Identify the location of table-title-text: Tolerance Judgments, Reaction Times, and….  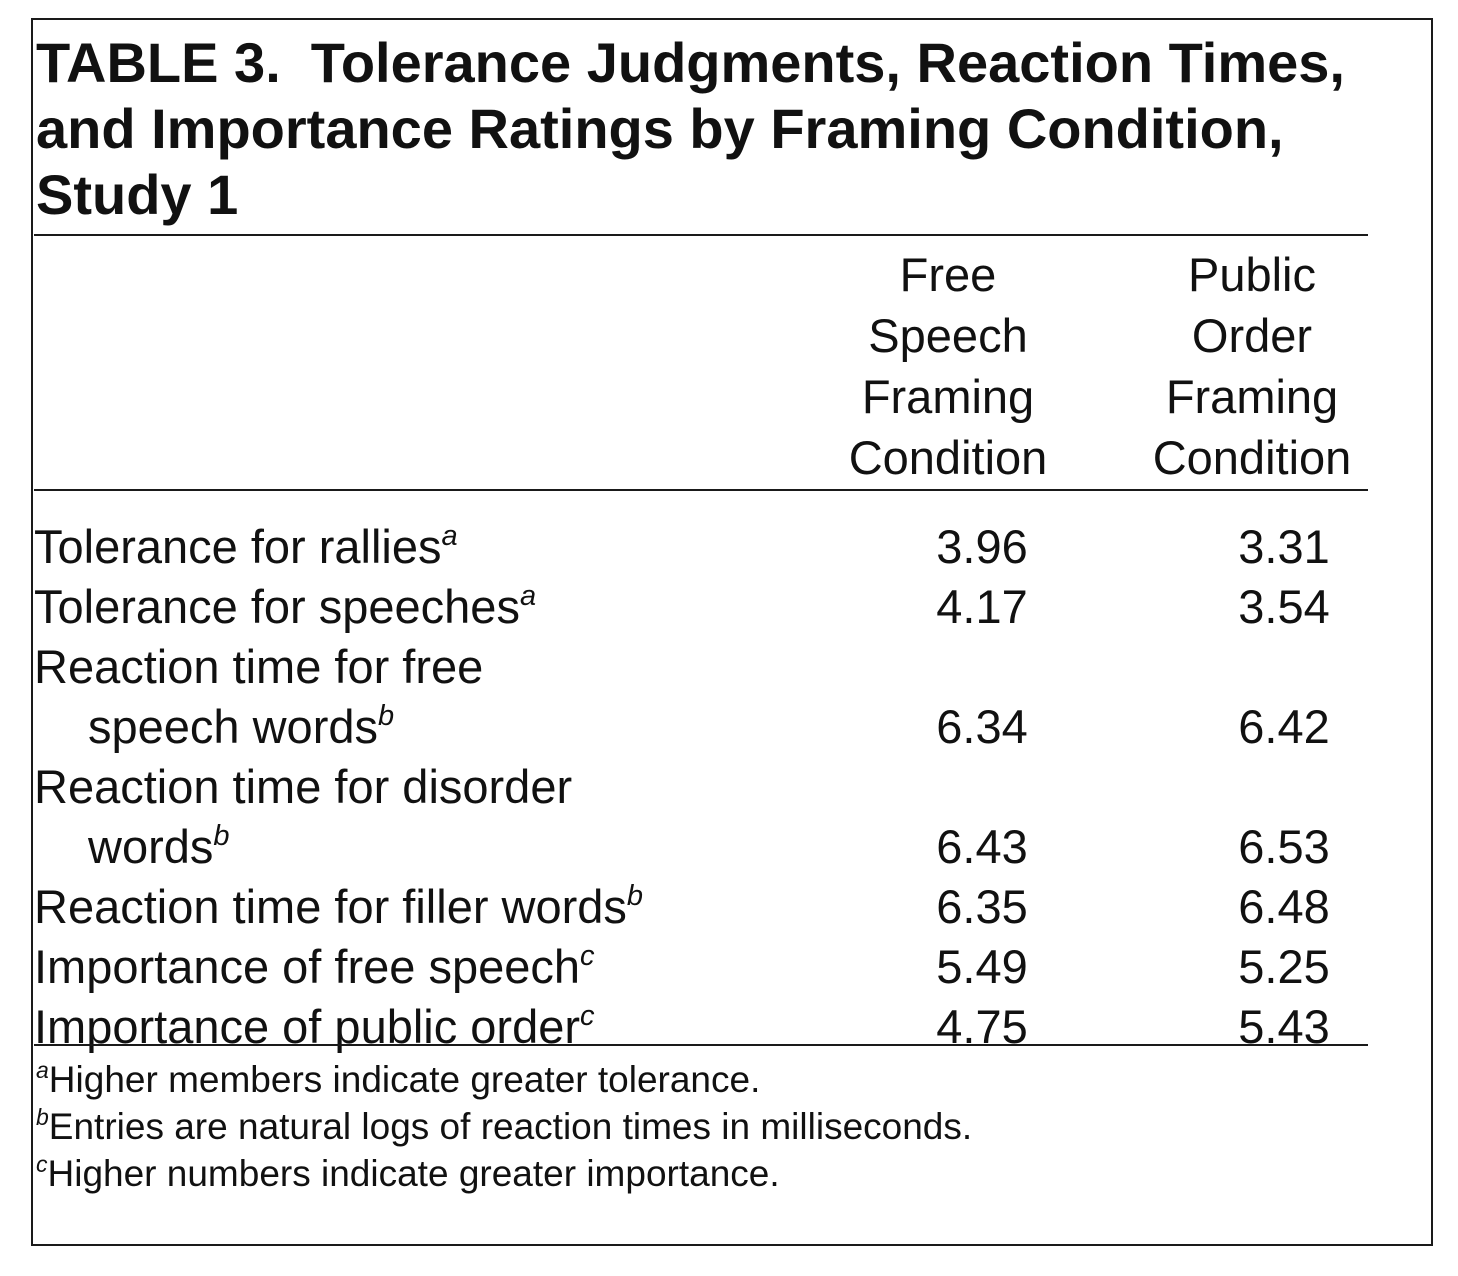
(690, 128).